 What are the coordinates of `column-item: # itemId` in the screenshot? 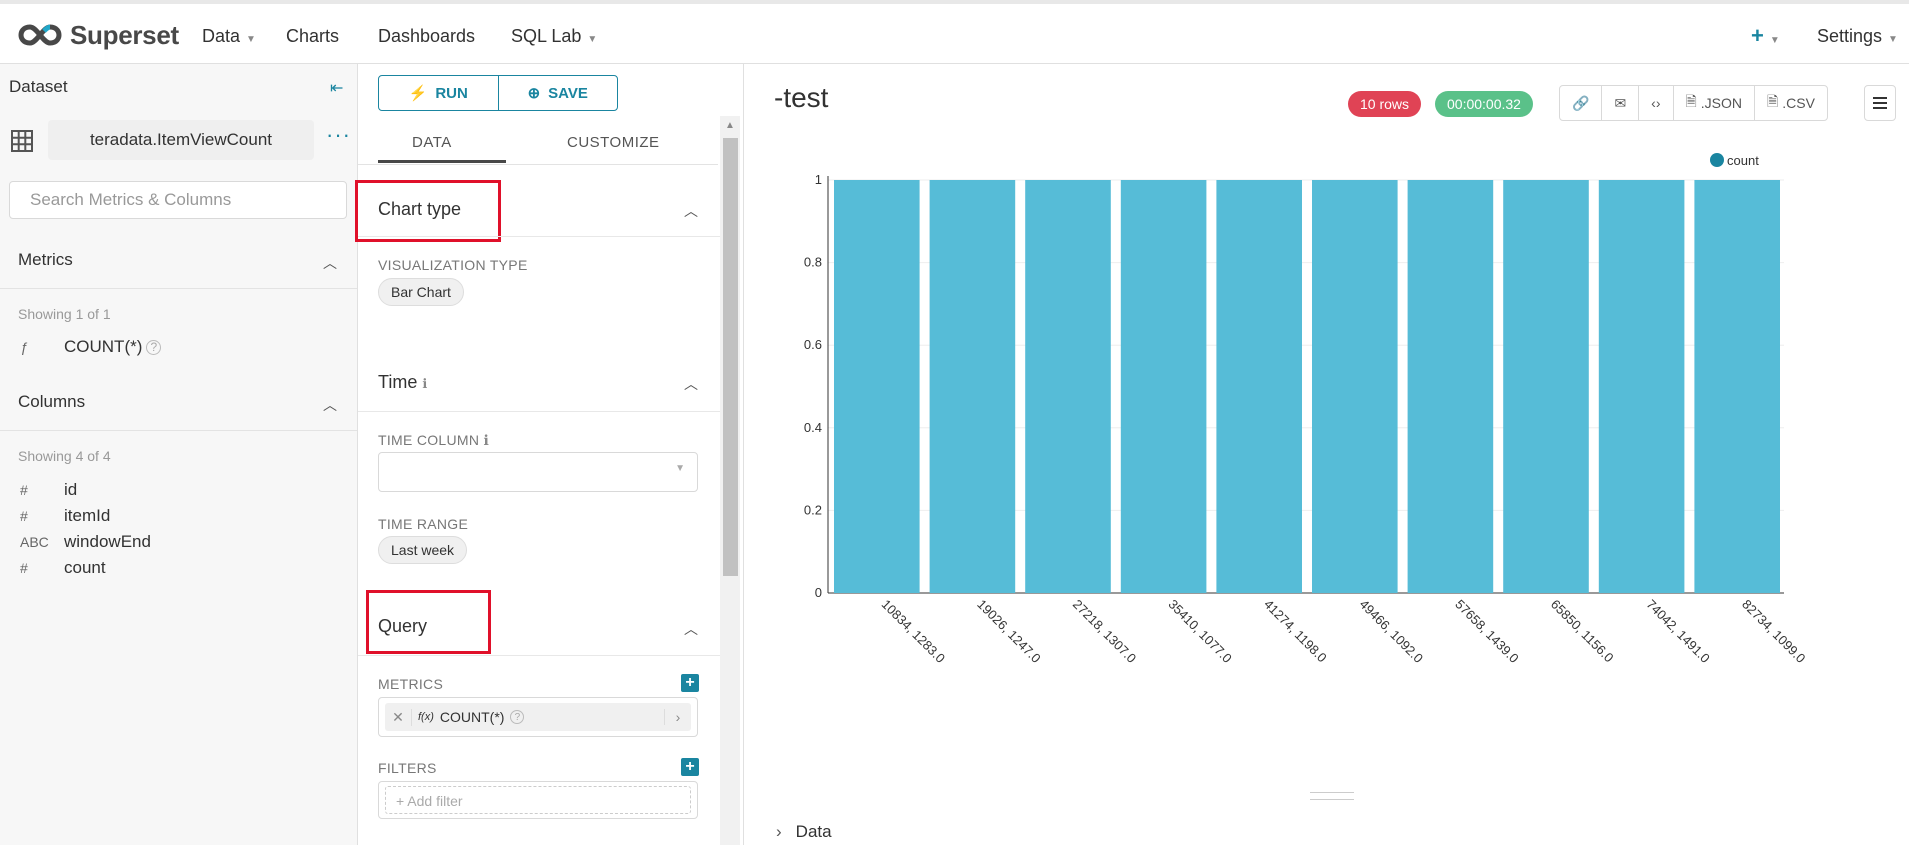 It's located at (65, 516).